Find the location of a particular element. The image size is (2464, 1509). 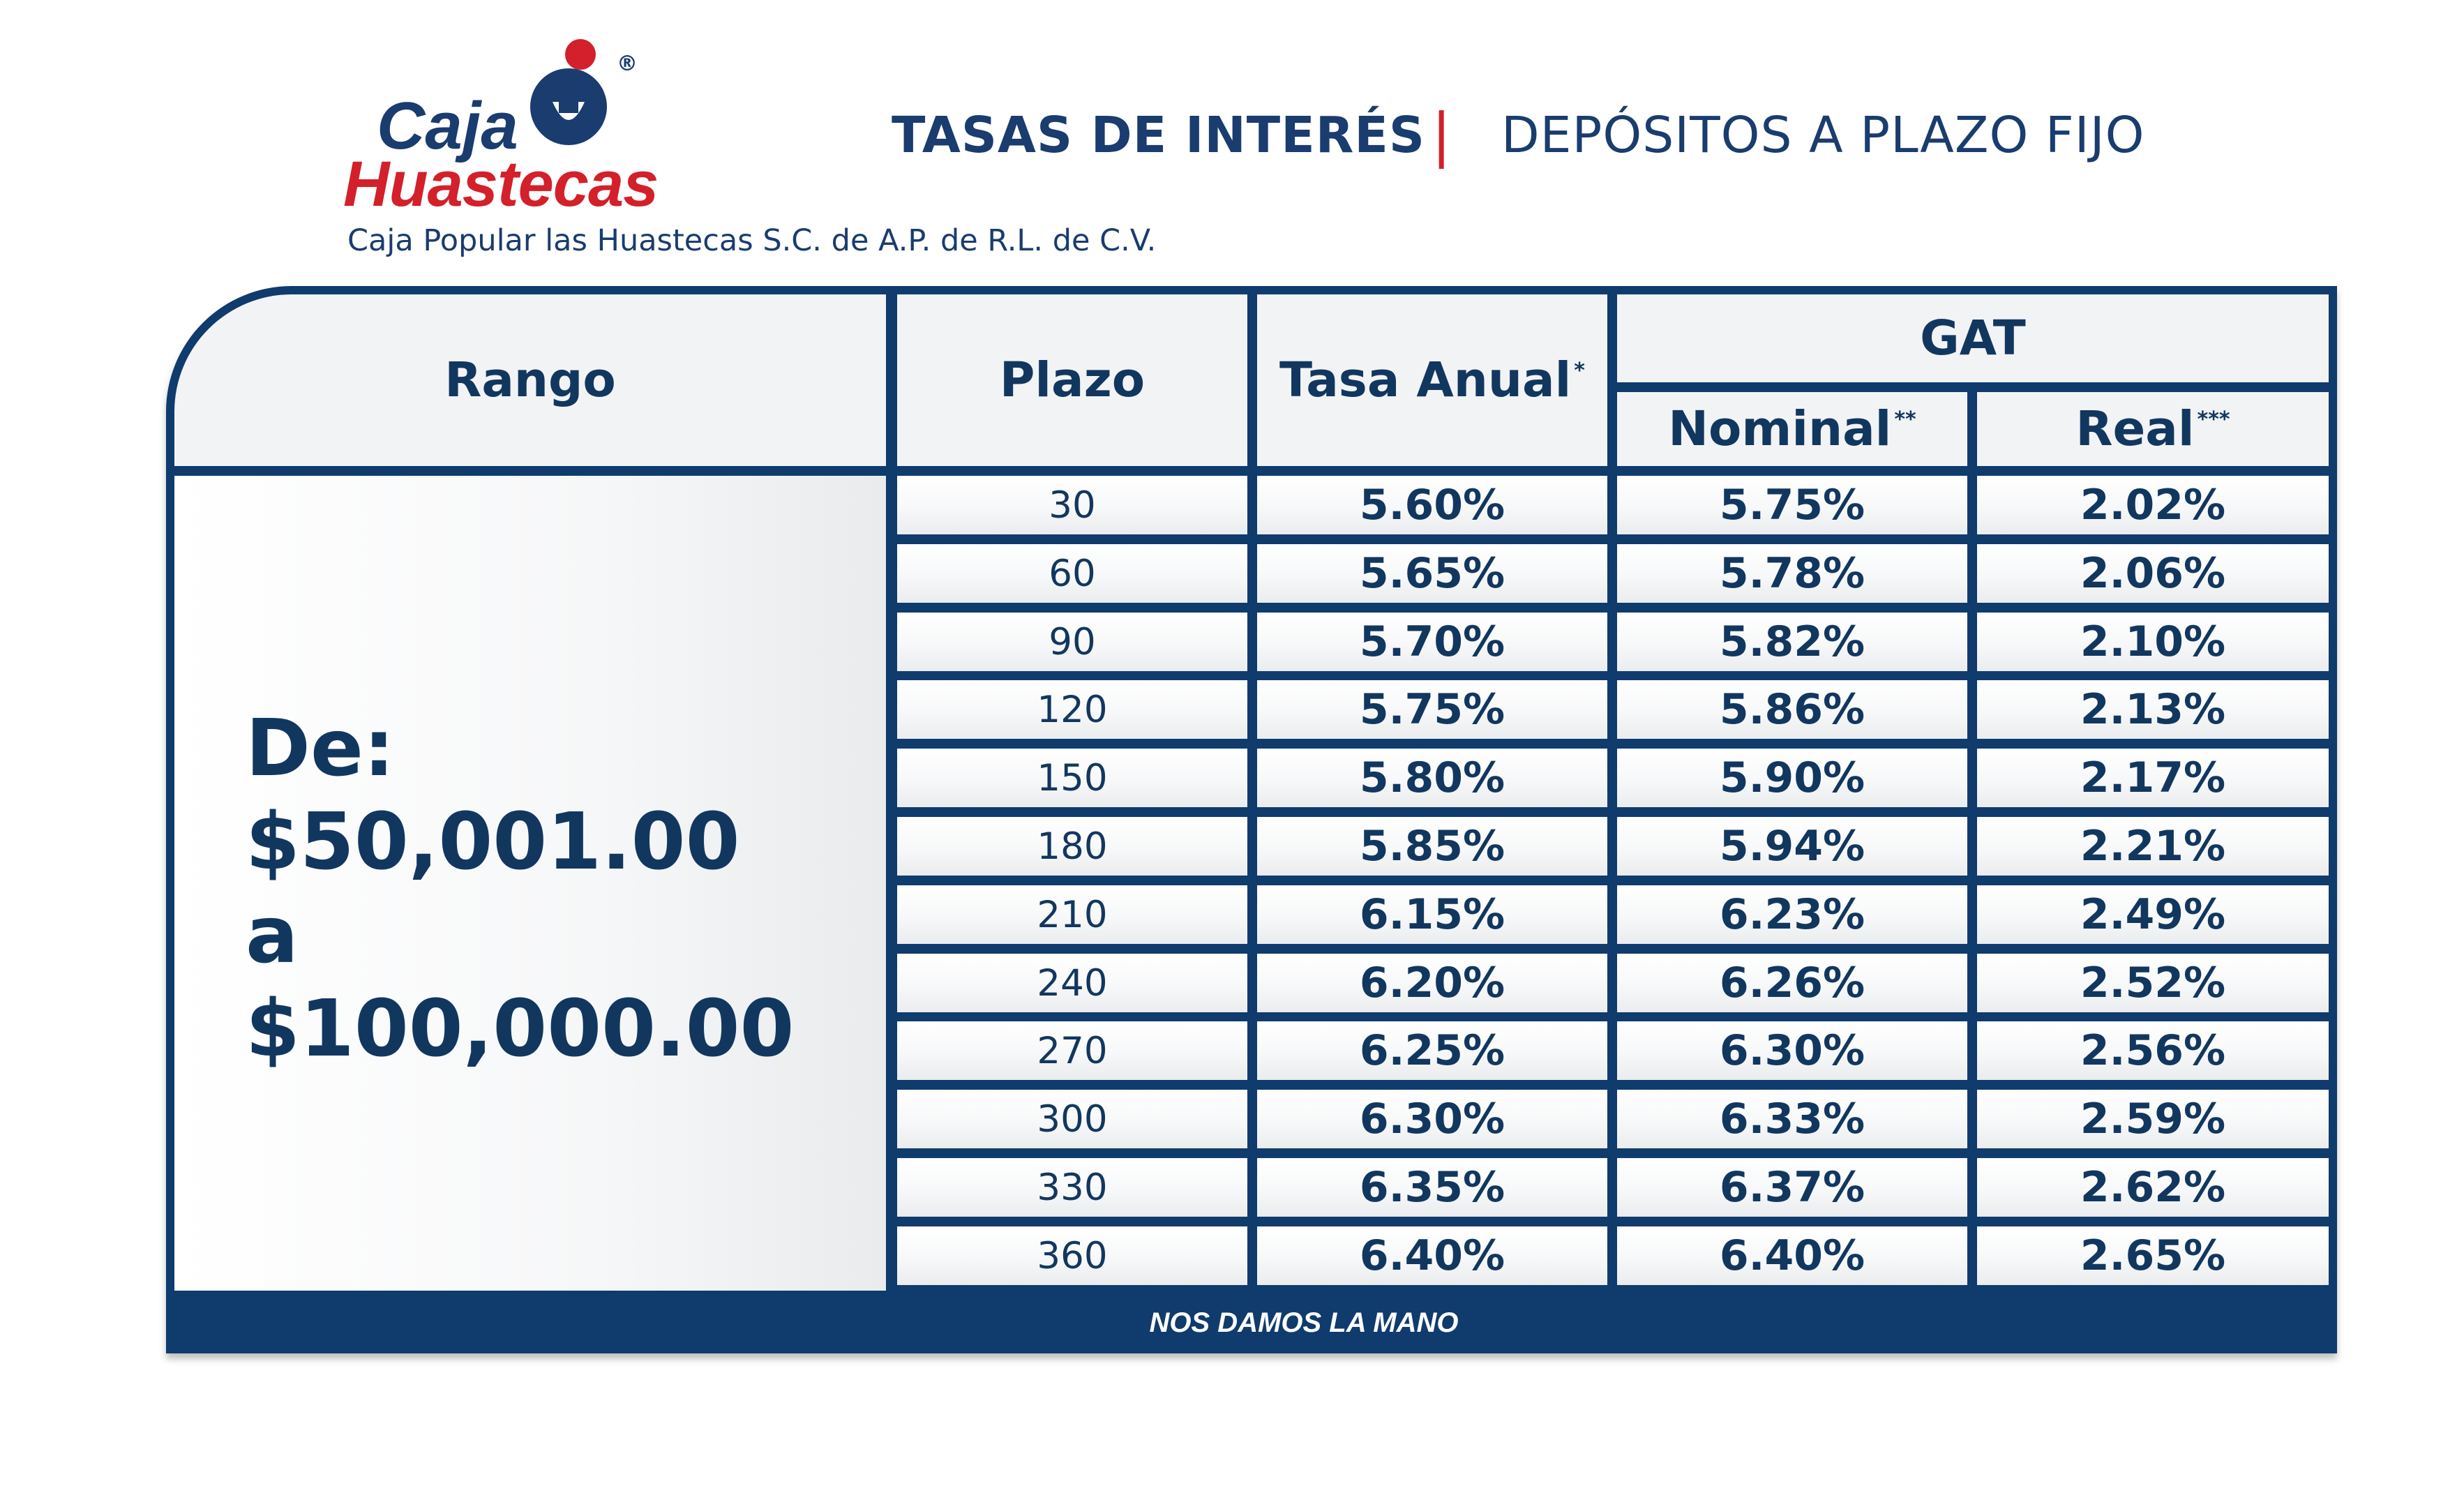

table-cell-real: 2.13% is located at coordinates (2153, 709).